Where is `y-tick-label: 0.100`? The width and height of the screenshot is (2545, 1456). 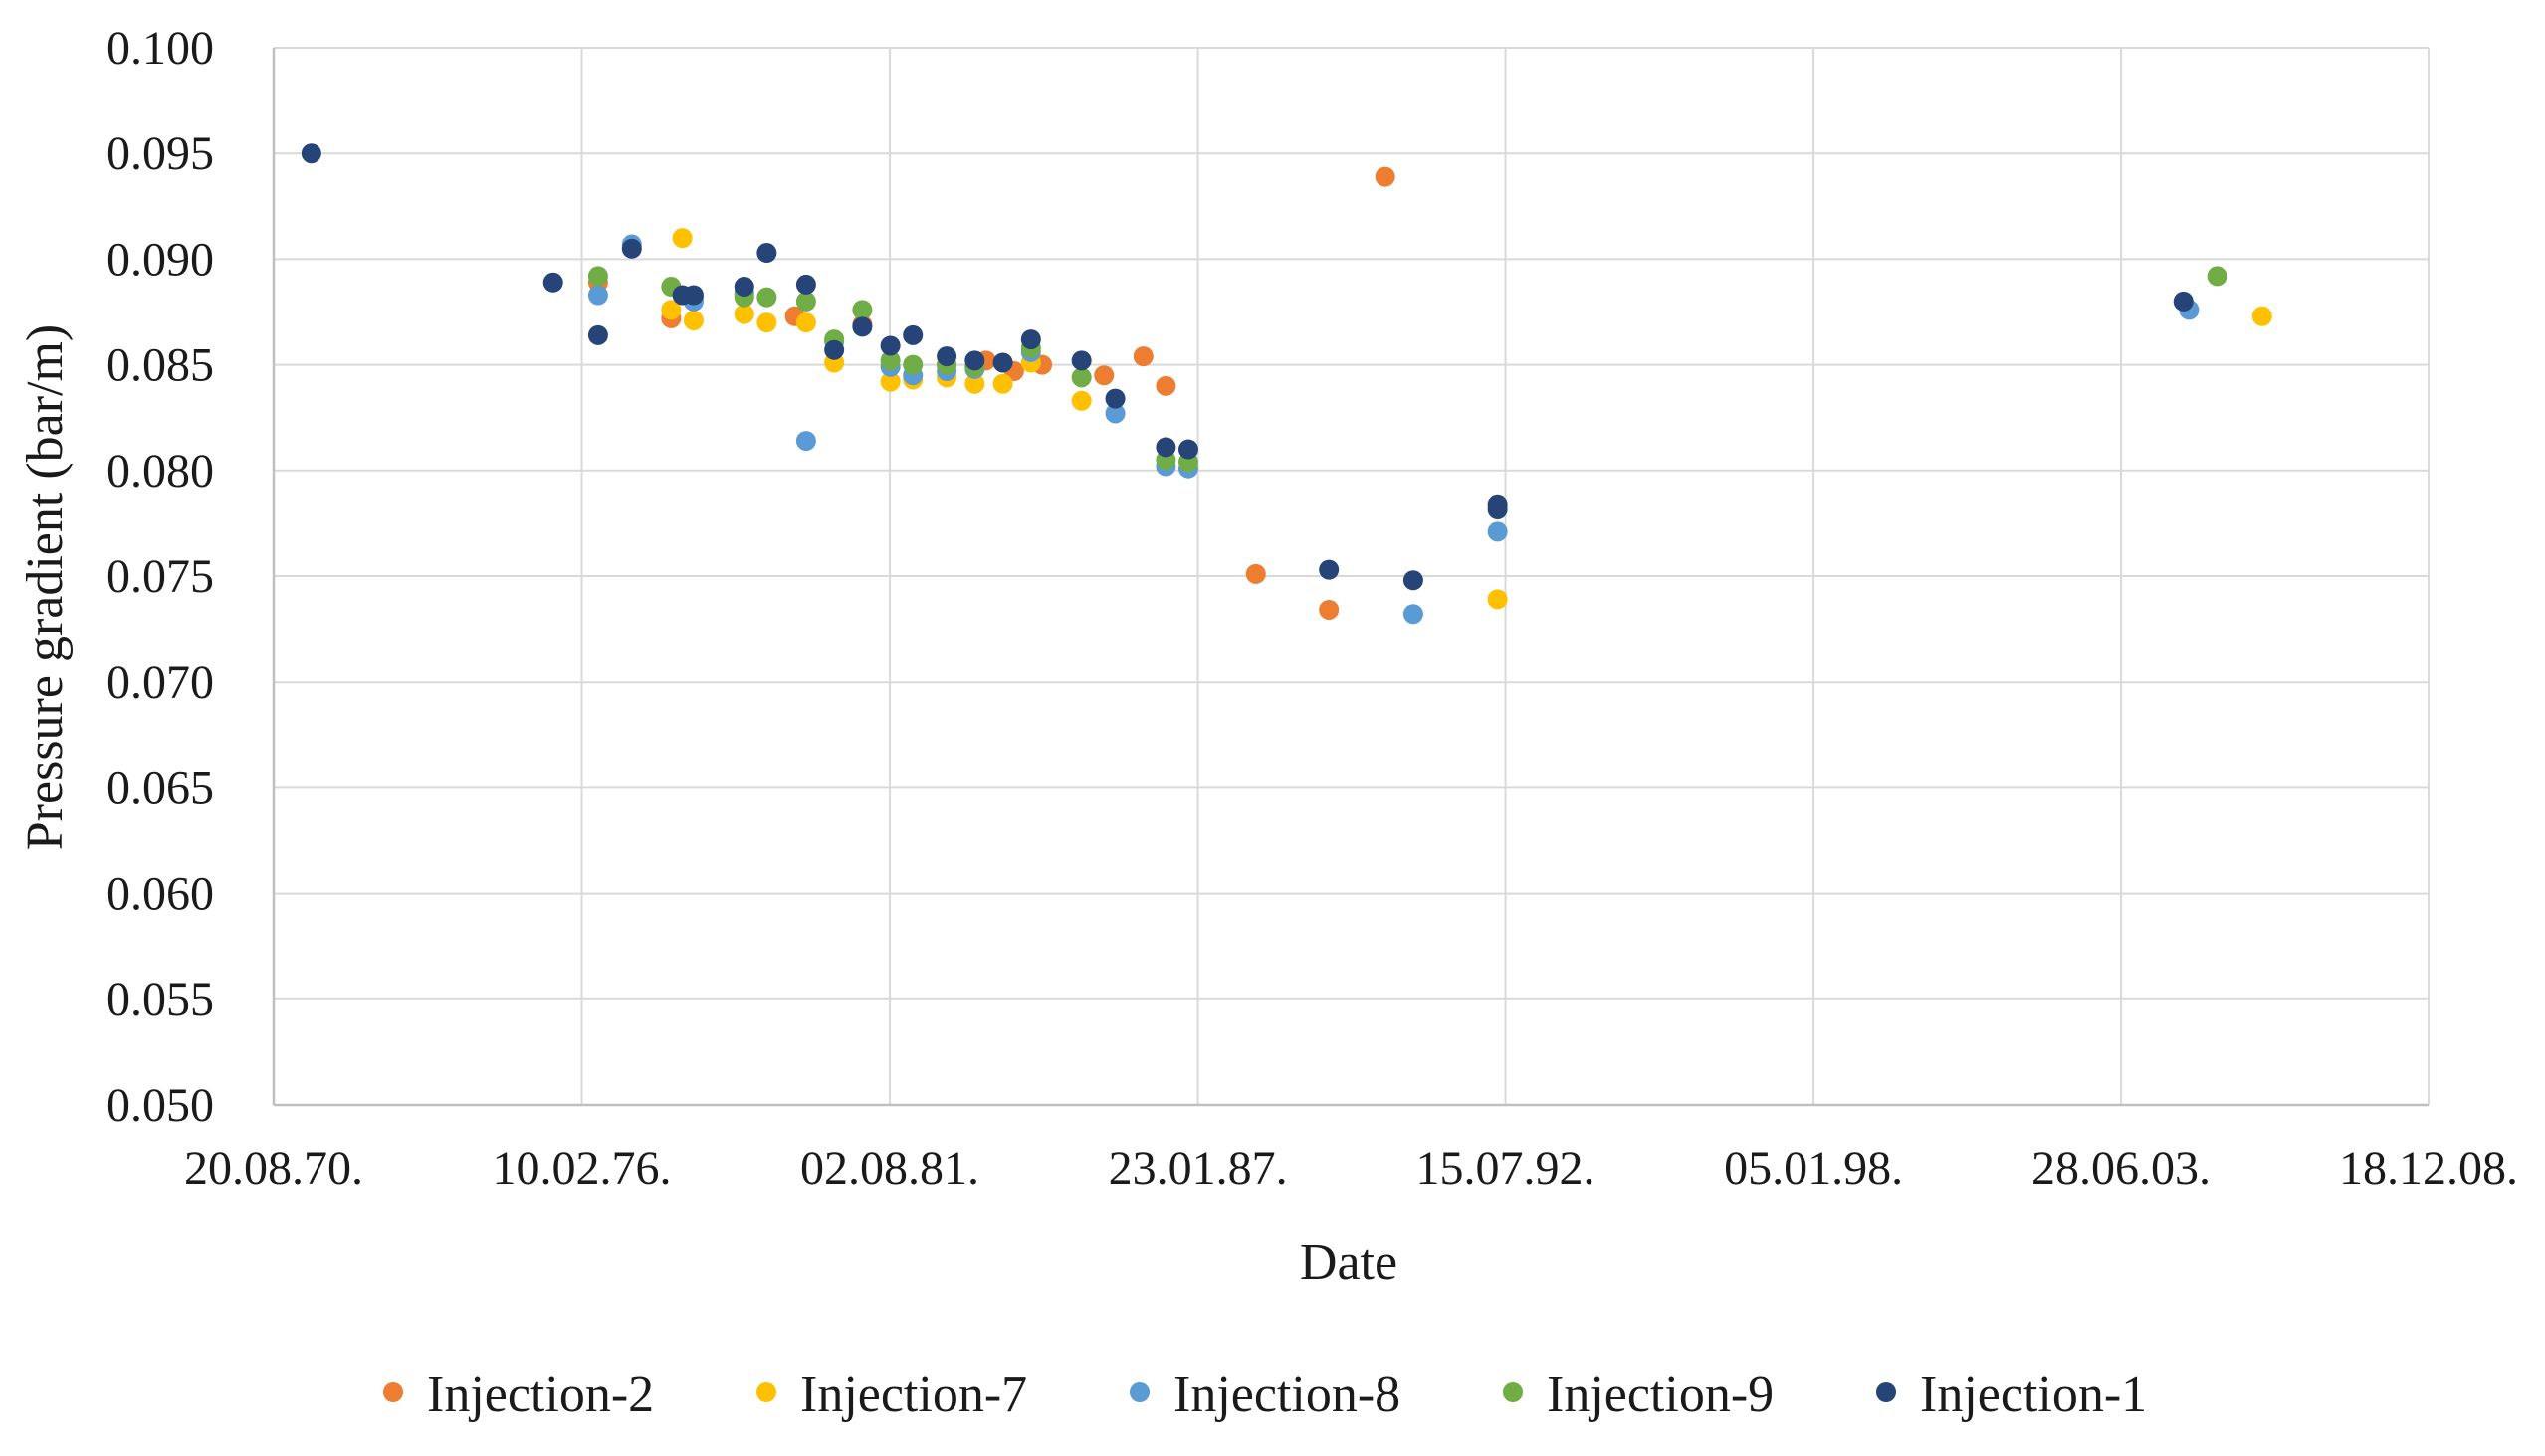 y-tick-label: 0.100 is located at coordinates (160, 48).